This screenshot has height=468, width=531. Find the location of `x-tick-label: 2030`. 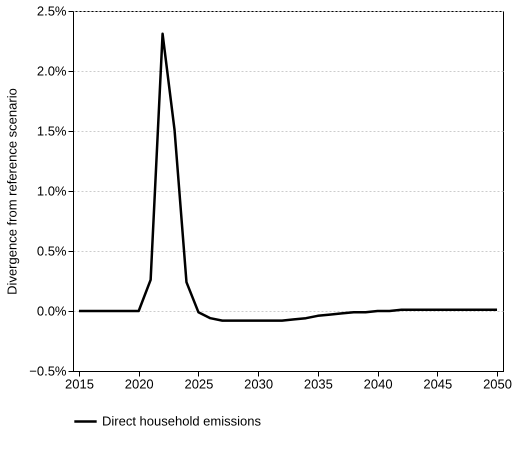

x-tick-label: 2030 is located at coordinates (259, 384).